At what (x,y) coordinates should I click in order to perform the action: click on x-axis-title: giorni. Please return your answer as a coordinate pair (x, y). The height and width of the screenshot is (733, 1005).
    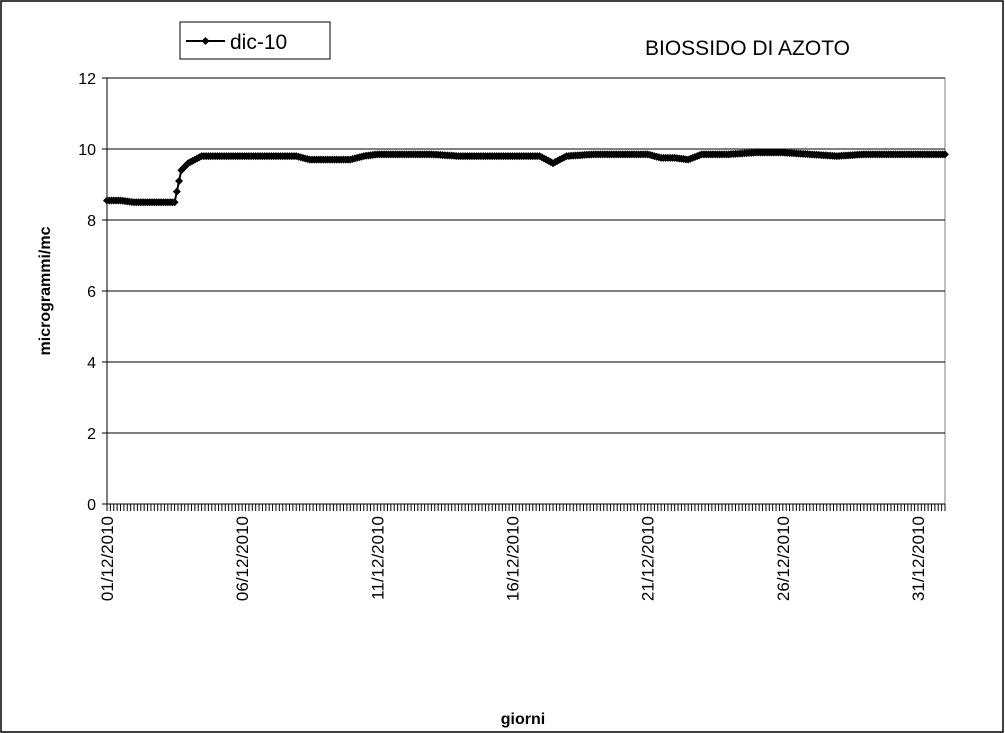
    Looking at the image, I should click on (523, 719).